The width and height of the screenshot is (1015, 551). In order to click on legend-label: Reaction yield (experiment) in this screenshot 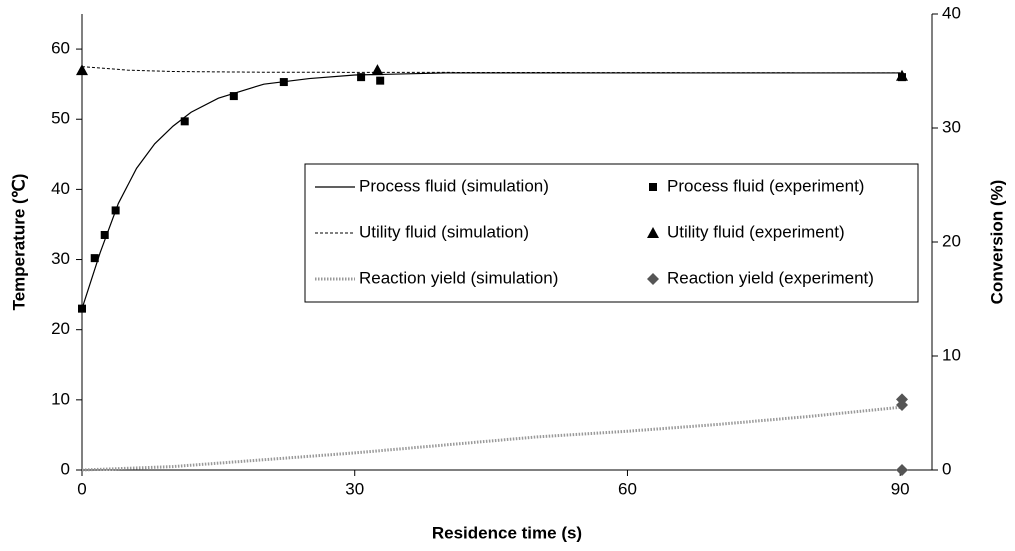, I will do `click(770, 277)`.